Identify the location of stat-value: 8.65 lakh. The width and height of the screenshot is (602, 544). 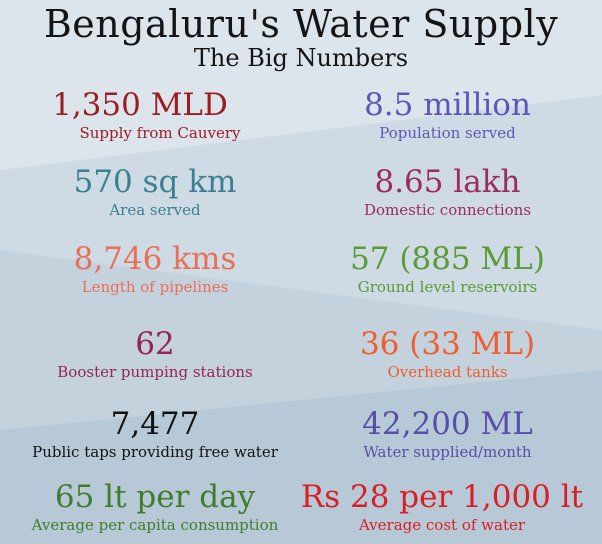
(447, 182).